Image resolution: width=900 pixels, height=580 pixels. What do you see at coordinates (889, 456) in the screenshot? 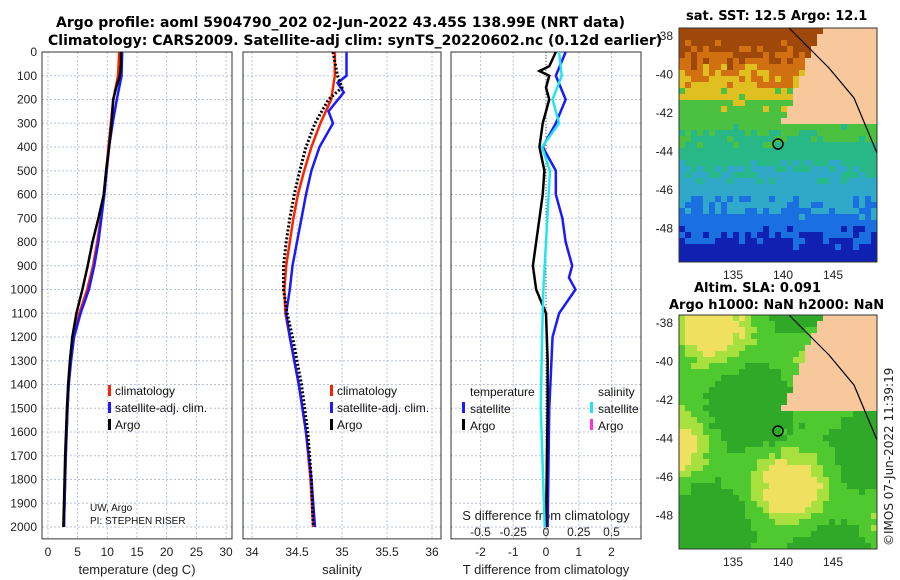
I see `imos-credit: ©IMOS 07-Jun-2022 11:39:19` at bounding box center [889, 456].